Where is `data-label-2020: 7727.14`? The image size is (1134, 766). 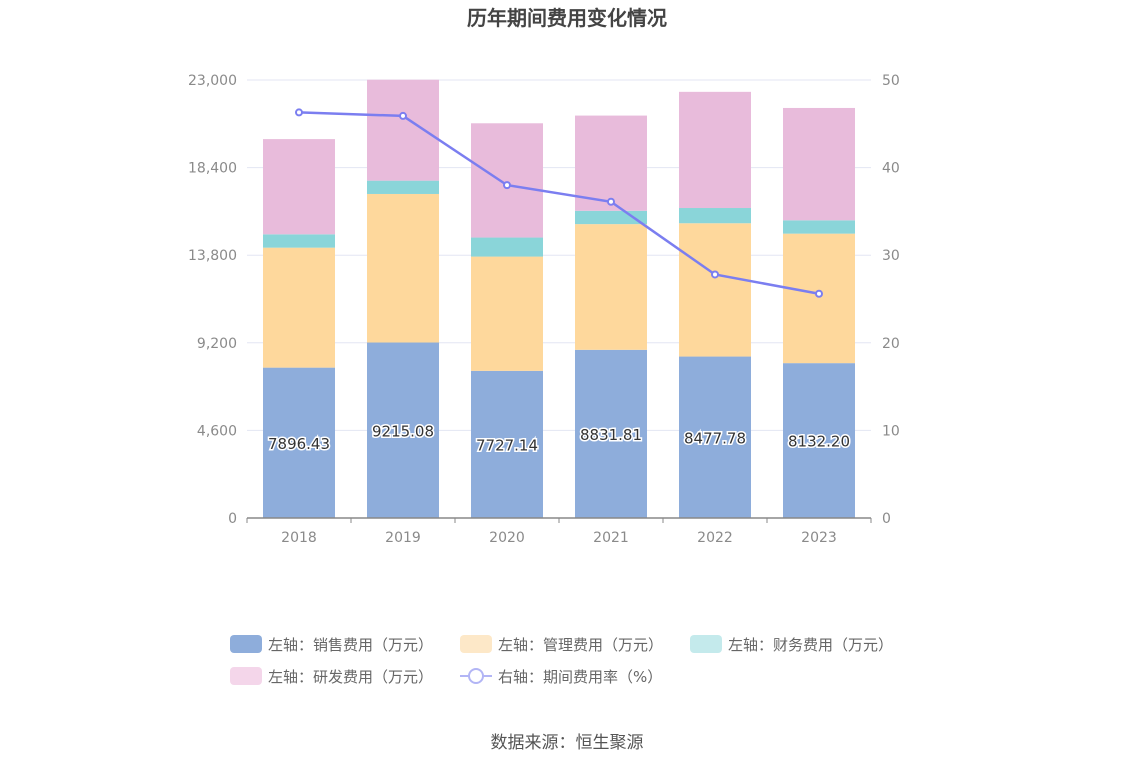
data-label-2020: 7727.14 is located at coordinates (507, 445).